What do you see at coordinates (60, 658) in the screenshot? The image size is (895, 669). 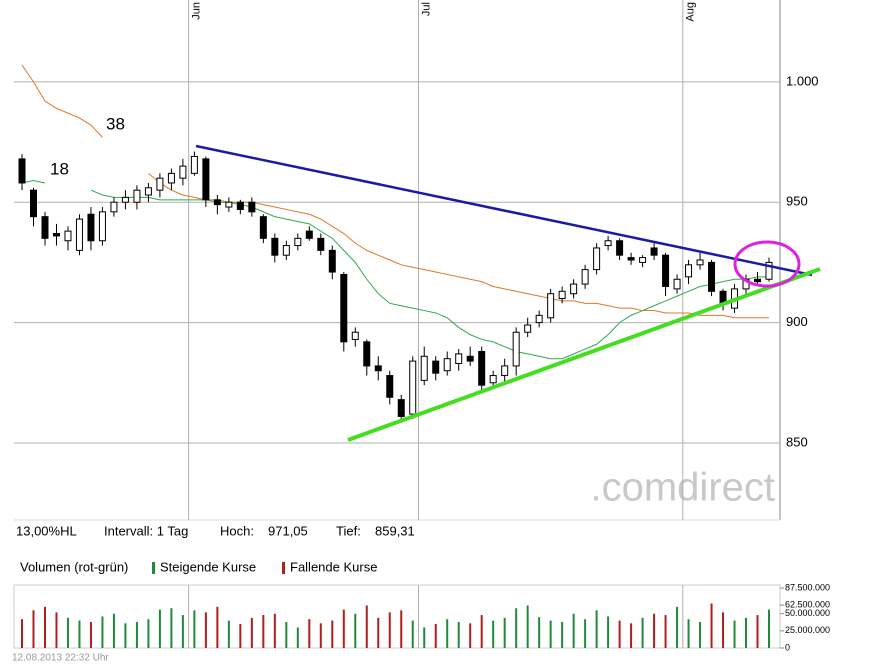 I see `footer: 12.08.2013 22:32 Uhr` at bounding box center [60, 658].